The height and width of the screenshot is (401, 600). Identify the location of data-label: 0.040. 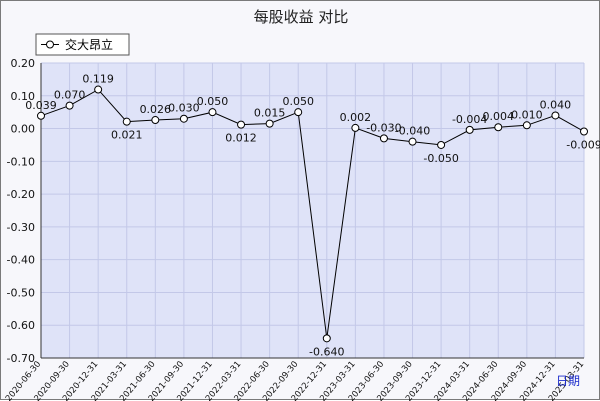
(556, 104).